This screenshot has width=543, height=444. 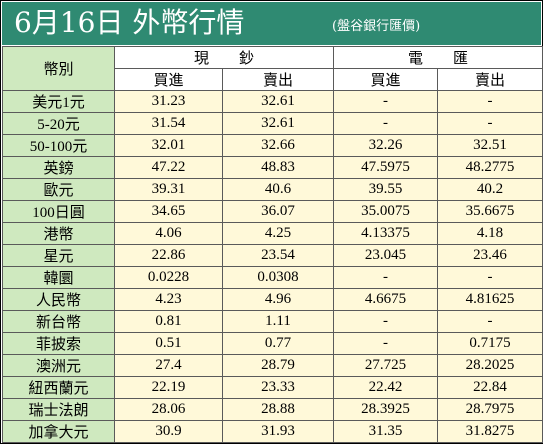 I want to click on currency-name: 100日圓, so click(x=58, y=211).